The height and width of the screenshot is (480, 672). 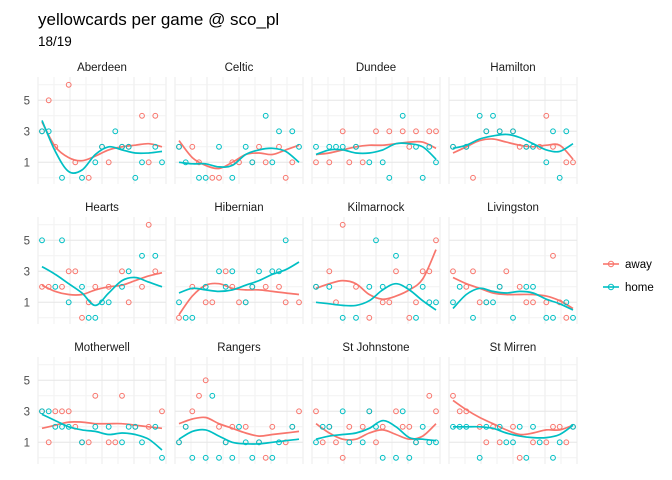 I want to click on panel-st-mirren: St Mirren, so click(x=513, y=403).